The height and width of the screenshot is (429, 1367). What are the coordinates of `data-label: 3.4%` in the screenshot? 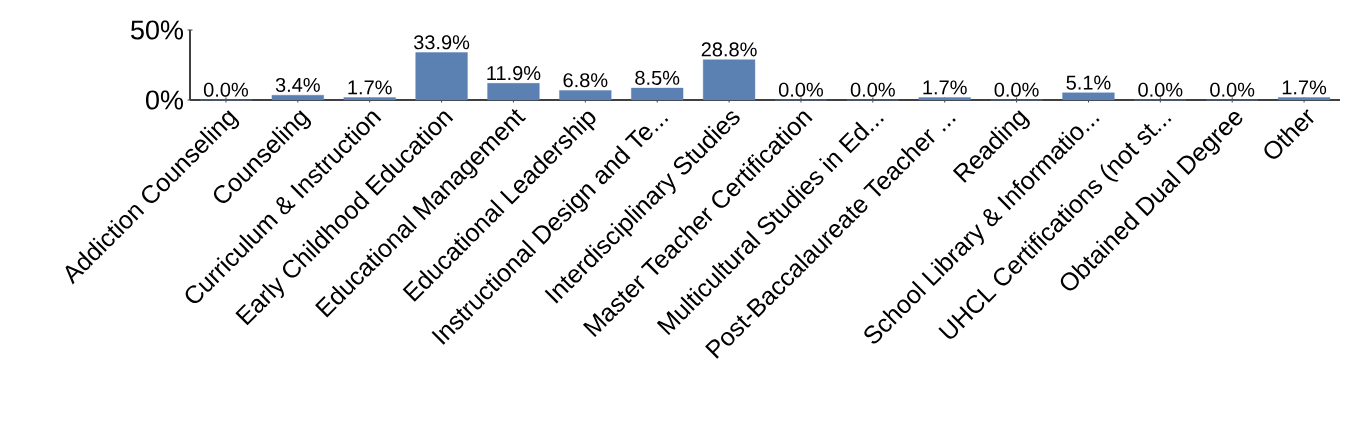 It's located at (297, 85).